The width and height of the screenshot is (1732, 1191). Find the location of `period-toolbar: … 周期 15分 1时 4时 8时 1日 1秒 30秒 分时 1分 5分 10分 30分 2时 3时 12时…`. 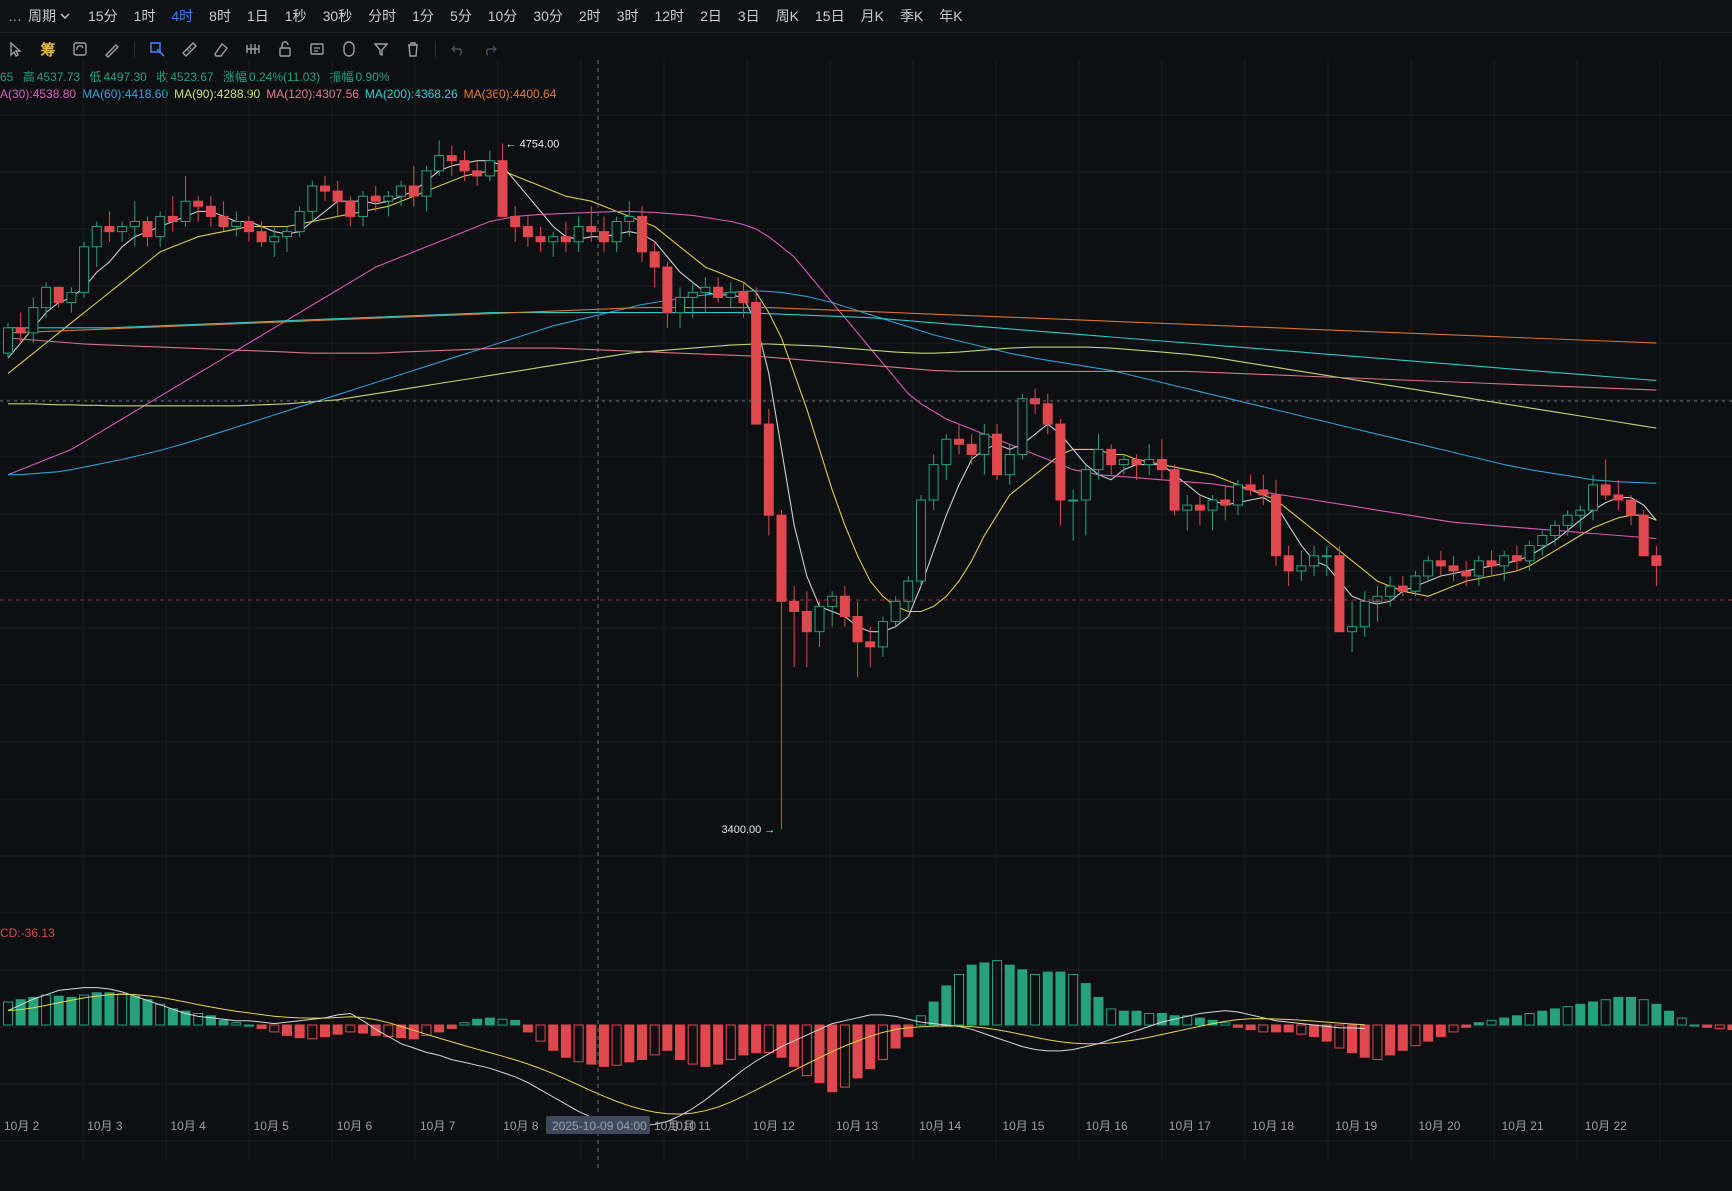

period-toolbar: … 周期 15分 1时 4时 8时 1日 1秒 30秒 分时 1分 5分 10分 30分 2时 3时 12时… is located at coordinates (866, 16).